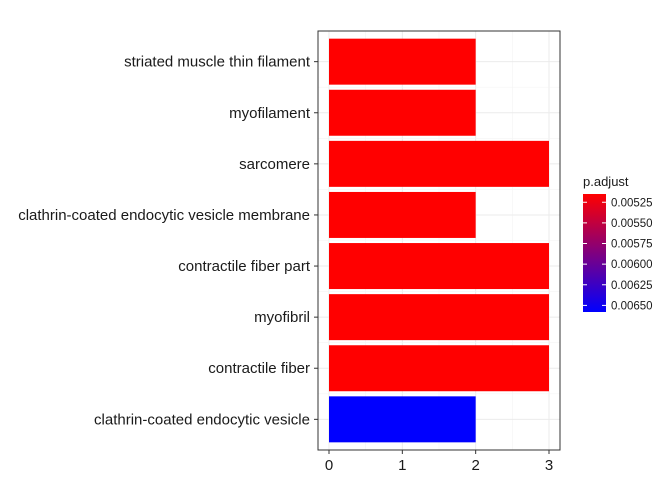 This screenshot has height=480, width=672. What do you see at coordinates (402, 465) in the screenshot?
I see `x-tick-label: 1` at bounding box center [402, 465].